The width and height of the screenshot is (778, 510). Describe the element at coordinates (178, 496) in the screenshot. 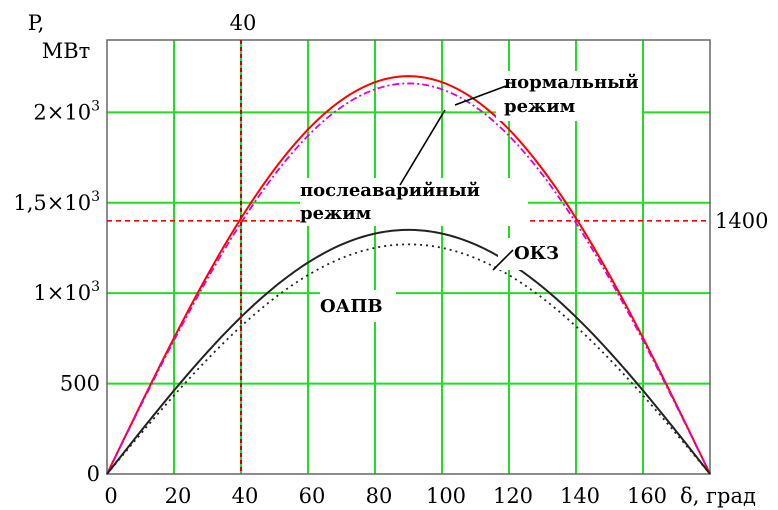

I see `x-tick-label: 20` at that location.